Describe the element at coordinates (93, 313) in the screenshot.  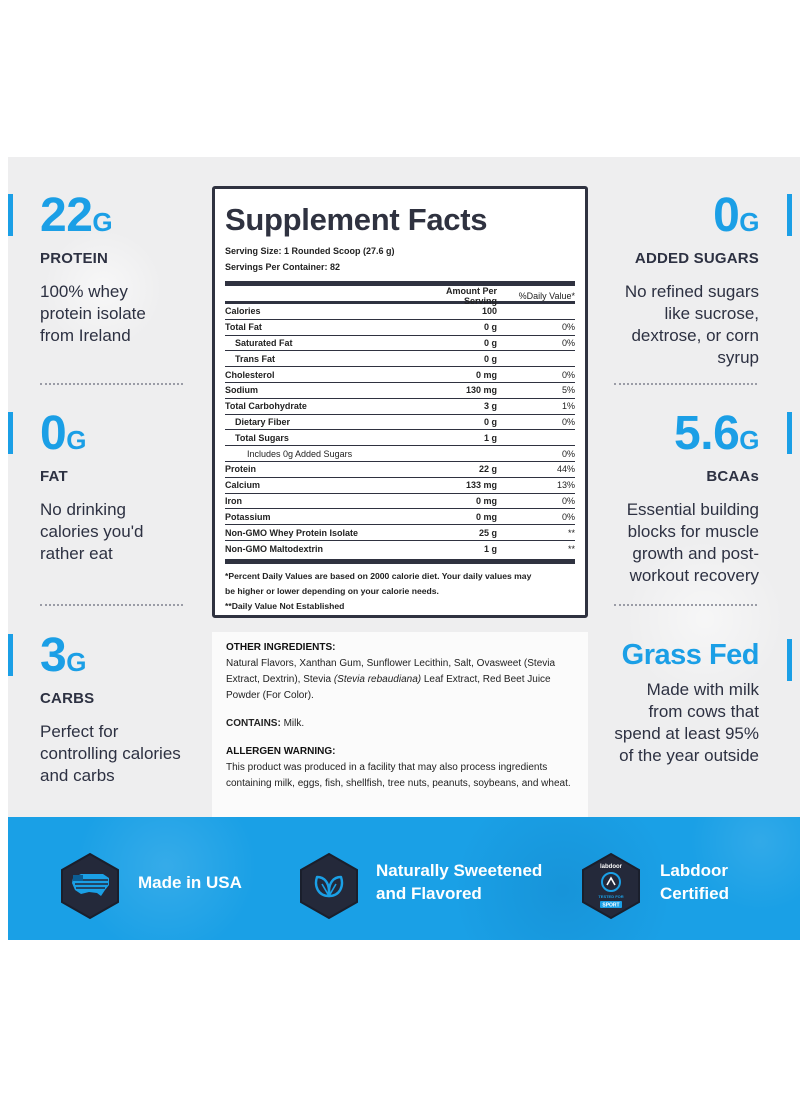
I see `stat-description: 100% whey protein isolate from Ireland` at that location.